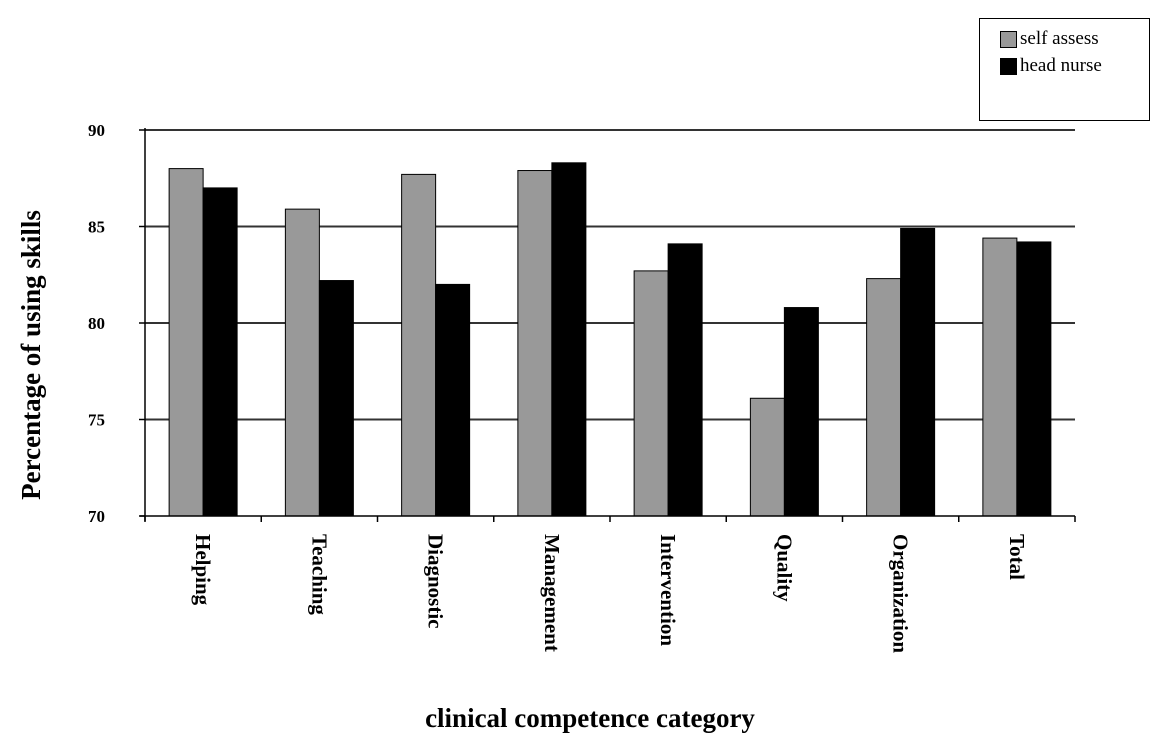  What do you see at coordinates (336, 398) in the screenshot?
I see `bar-teaching-head-nurse` at bounding box center [336, 398].